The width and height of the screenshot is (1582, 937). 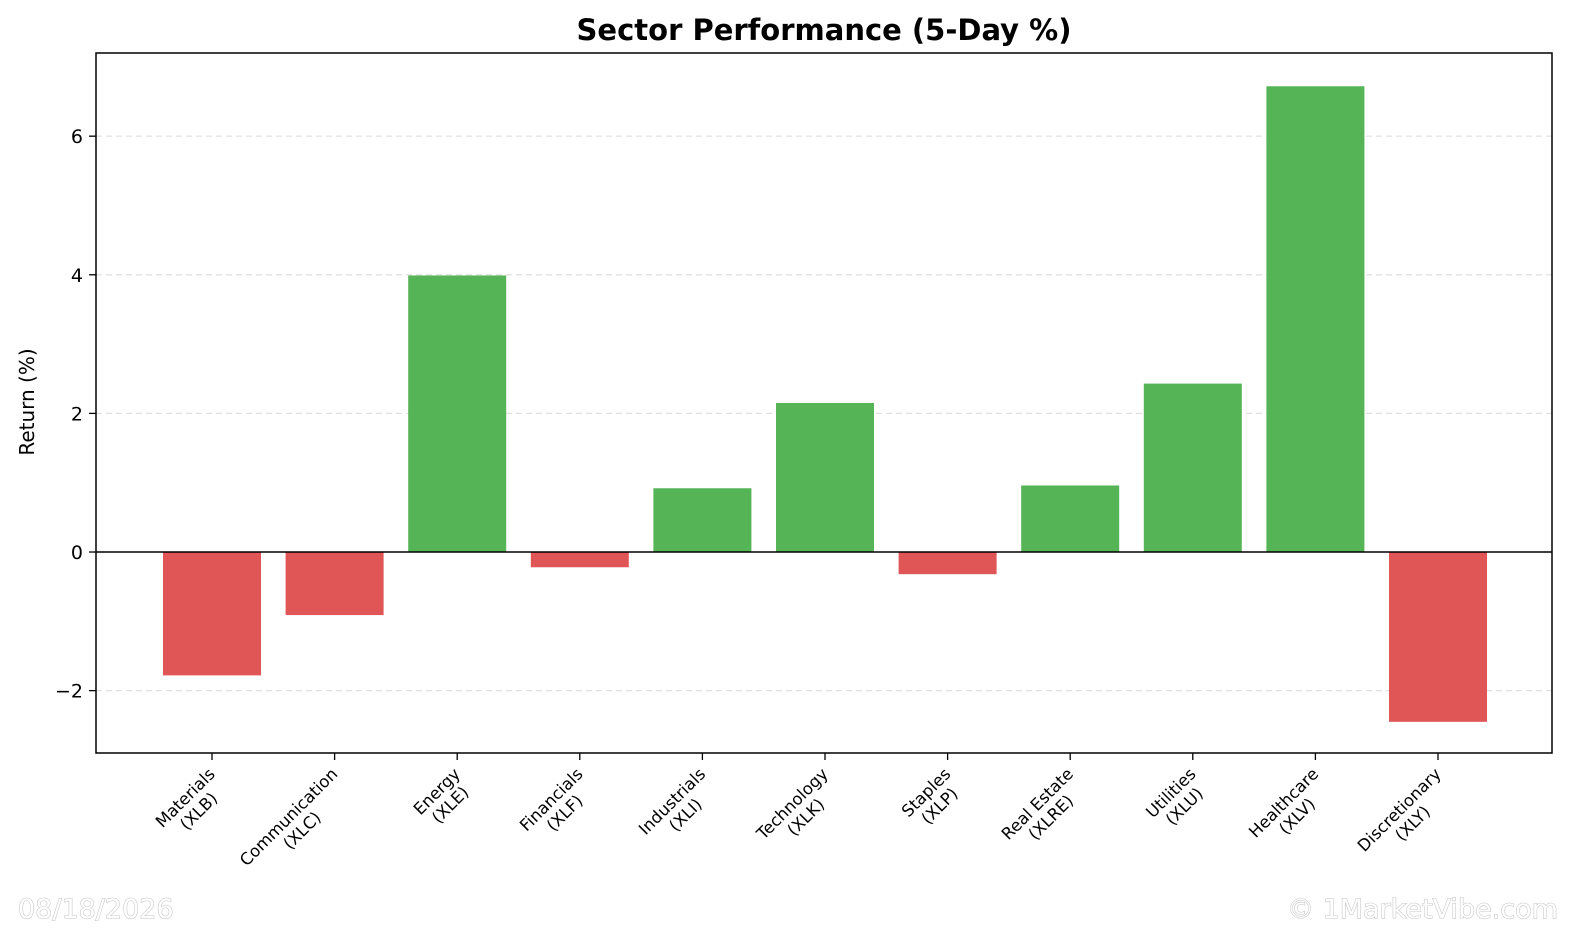 What do you see at coordinates (288, 816) in the screenshot?
I see `x-tick-label-name: Communication` at bounding box center [288, 816].